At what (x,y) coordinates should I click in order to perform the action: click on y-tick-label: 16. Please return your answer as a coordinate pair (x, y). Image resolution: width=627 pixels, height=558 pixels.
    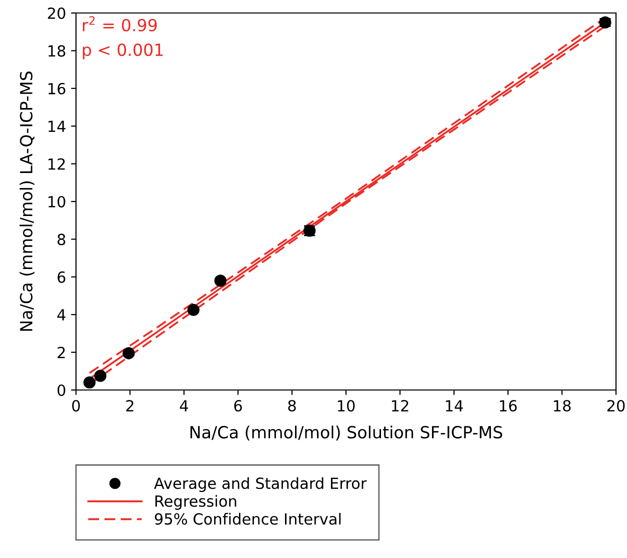
    Looking at the image, I should click on (57, 88).